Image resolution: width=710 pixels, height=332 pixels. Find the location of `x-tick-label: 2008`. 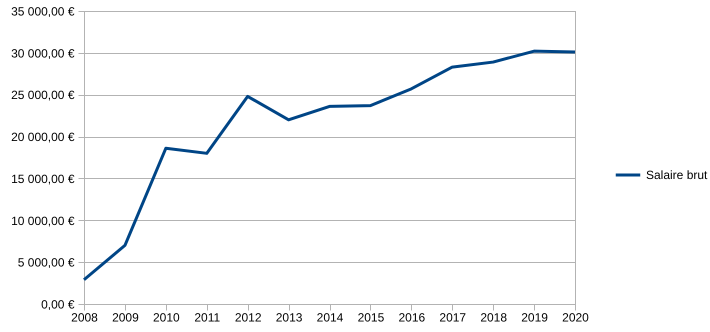

x-tick-label: 2008 is located at coordinates (84, 317).